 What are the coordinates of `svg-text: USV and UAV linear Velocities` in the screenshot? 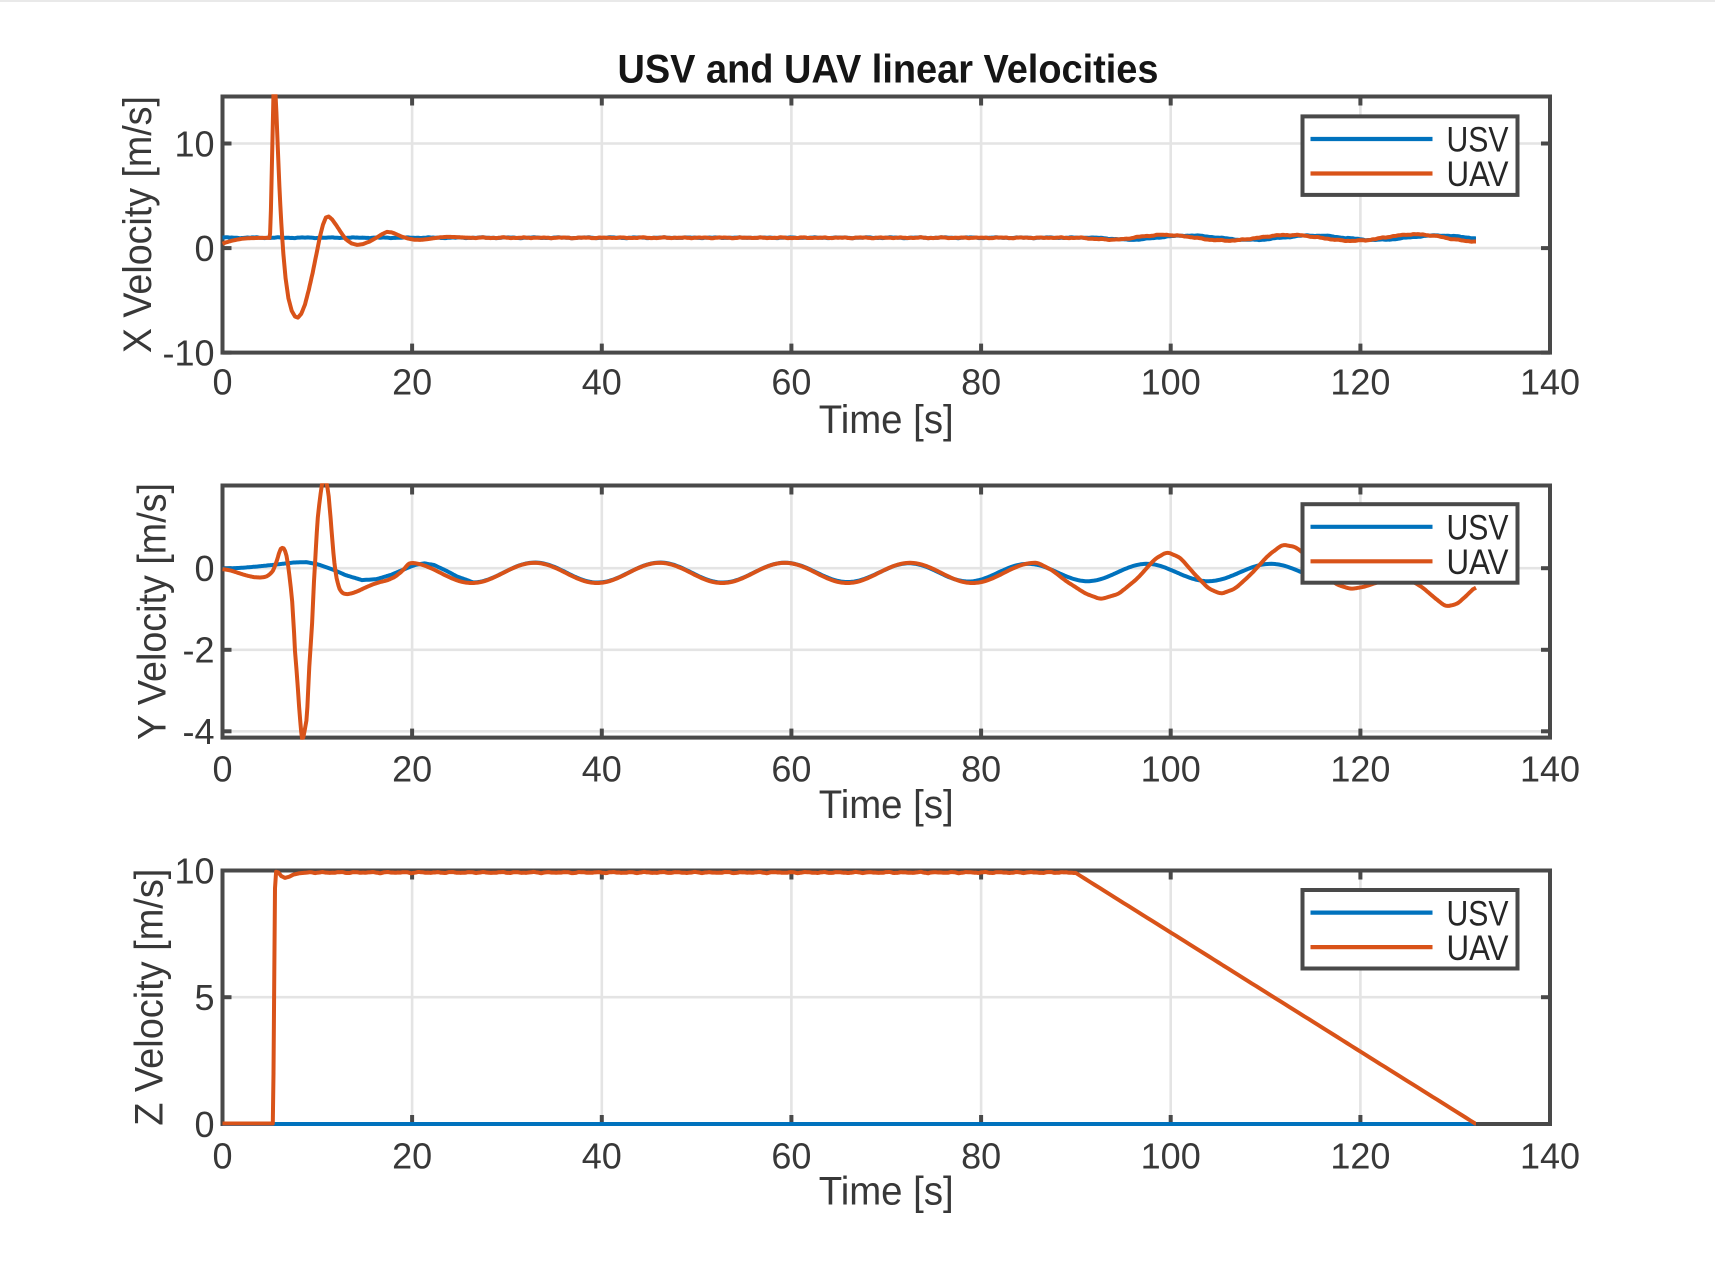 It's located at (888, 70).